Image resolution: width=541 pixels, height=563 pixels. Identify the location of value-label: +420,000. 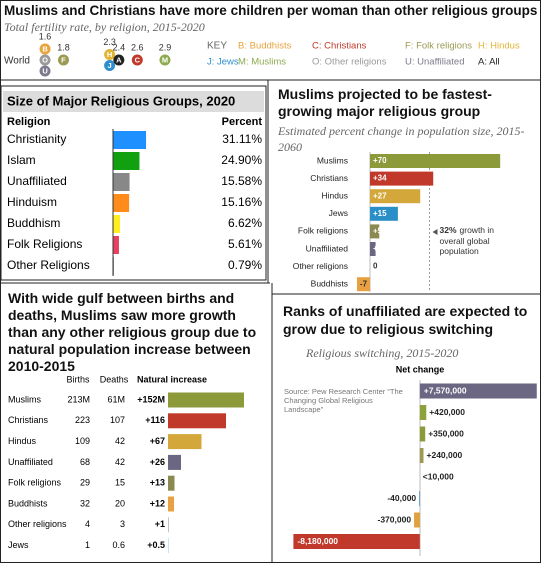
(447, 412).